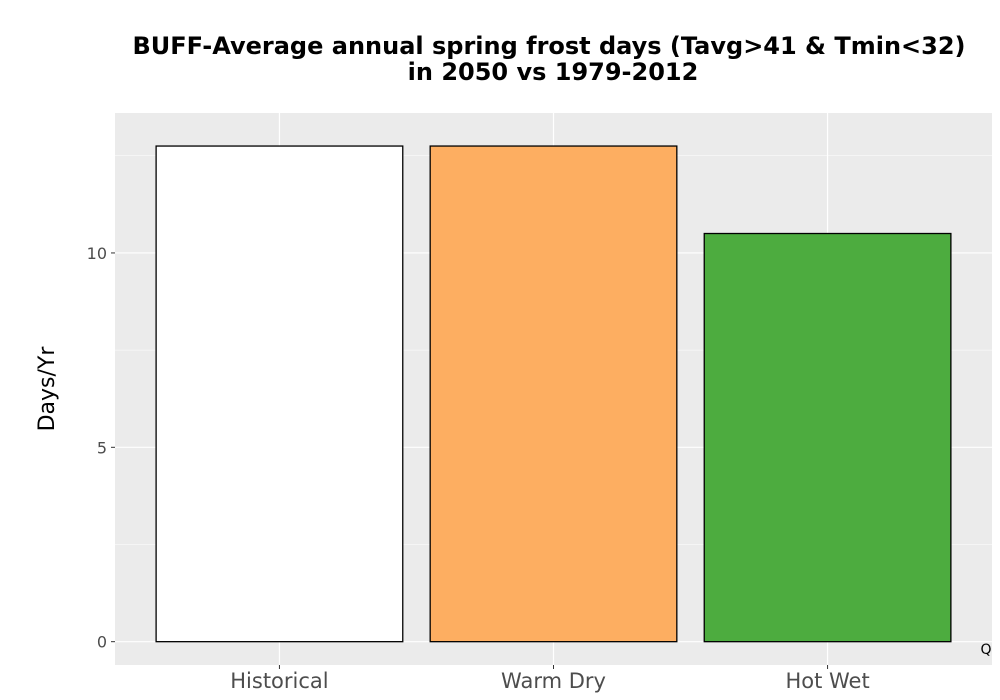  I want to click on y-axis-ticks: 0 5 10, so click(101, 448).